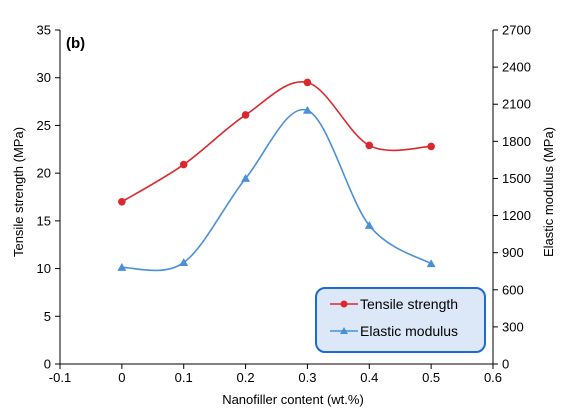 The width and height of the screenshot is (561, 414). What do you see at coordinates (516, 67) in the screenshot?
I see `y2-tick-label-2400: 2400` at bounding box center [516, 67].